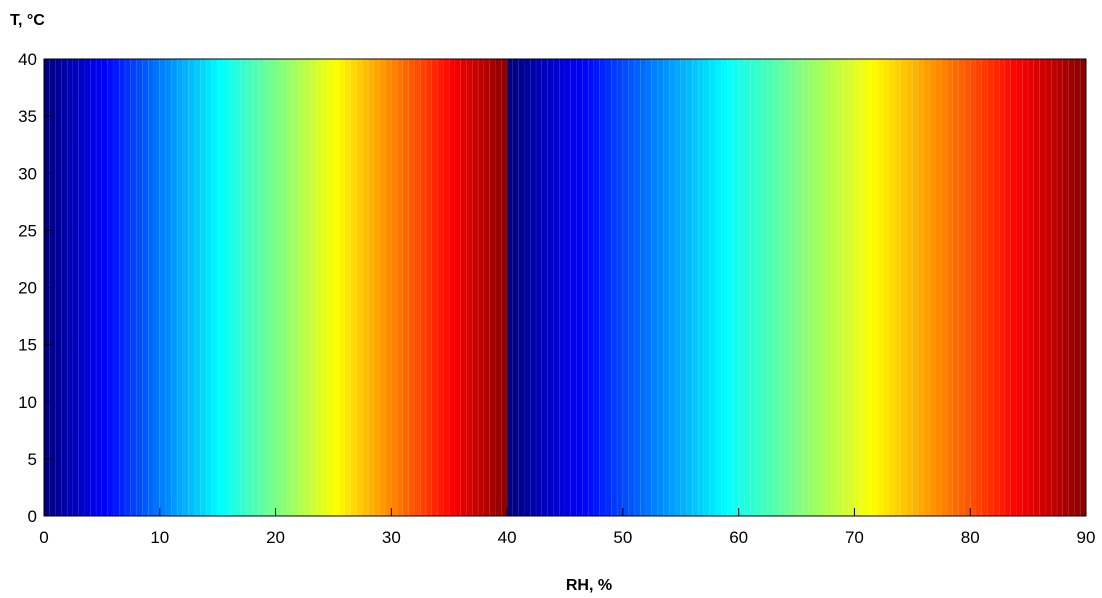  Describe the element at coordinates (854, 537) in the screenshot. I see `x-tick-label: 70` at that location.